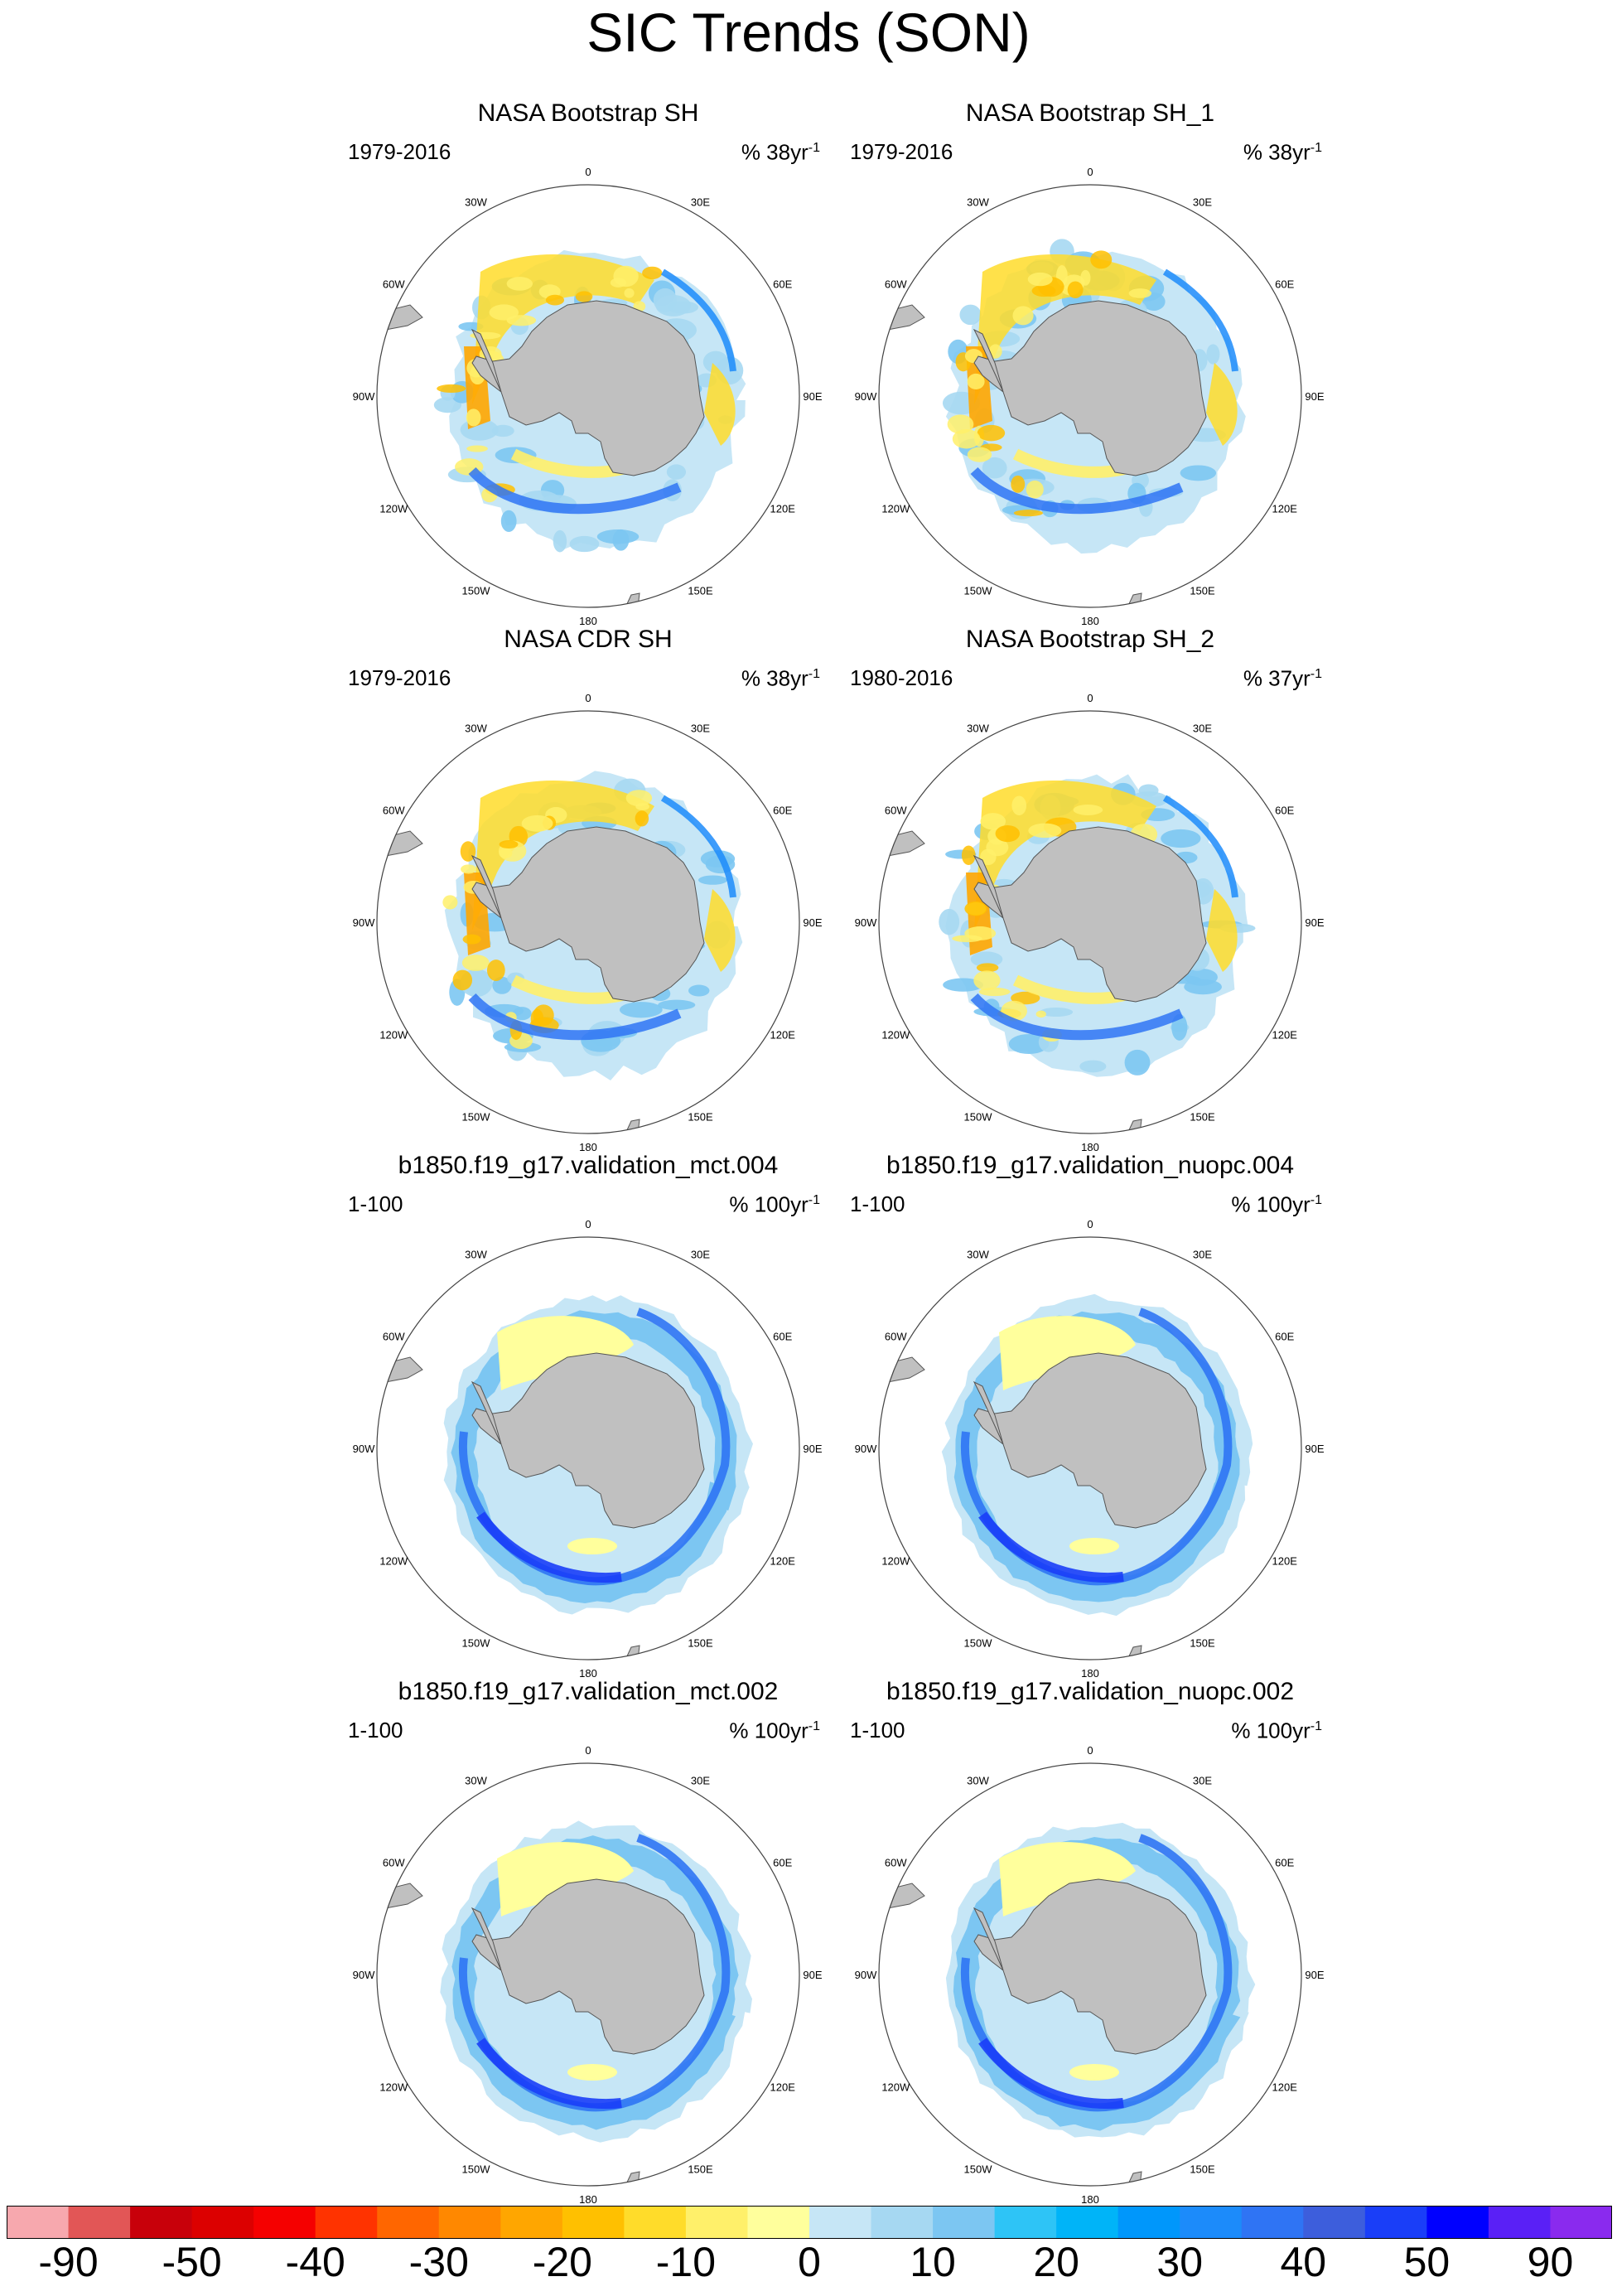 Image resolution: width=1617 pixels, height=2296 pixels. I want to click on colorbar-label: -10, so click(686, 2262).